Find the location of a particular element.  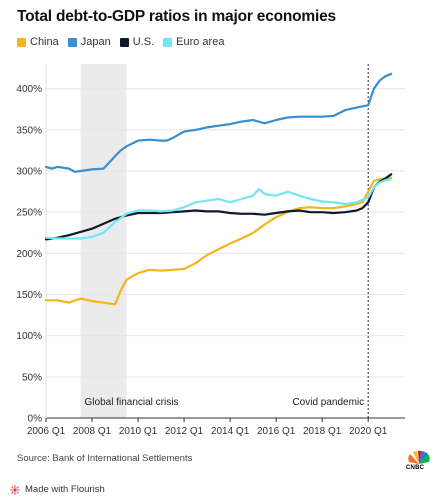

cnbc-peacock-icon is located at coordinates (419, 457).